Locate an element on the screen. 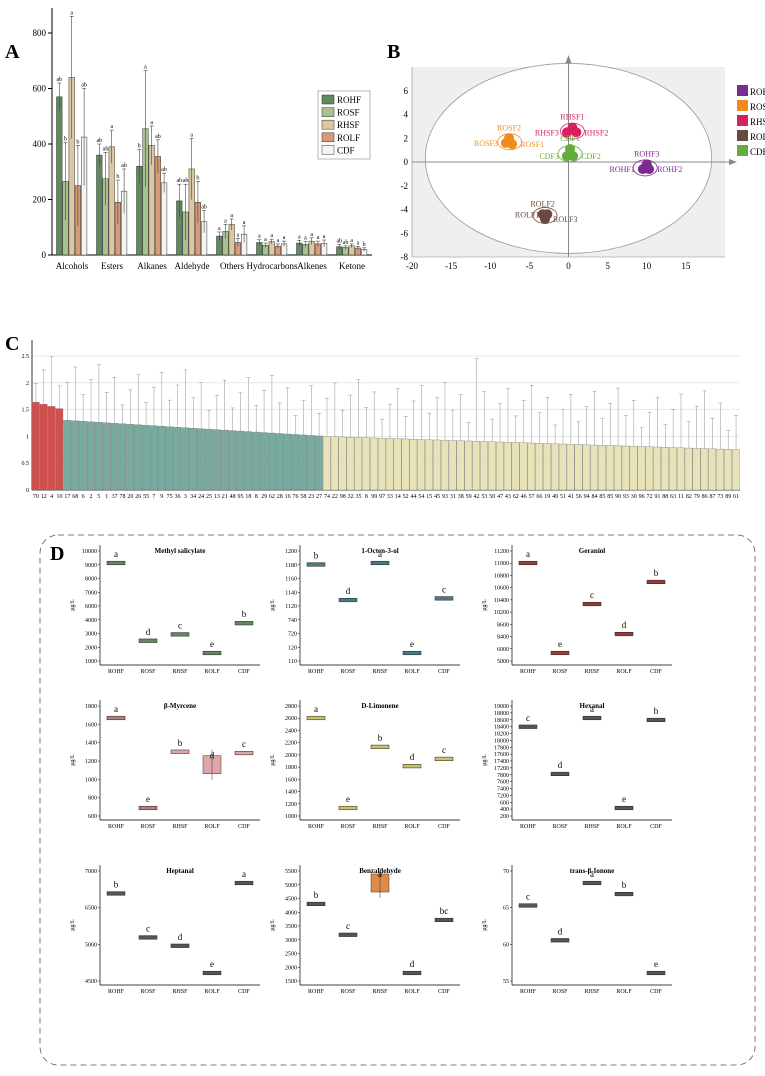 This screenshot has height=1076, width=765. c-x-tick-label: 36 is located at coordinates (178, 497).